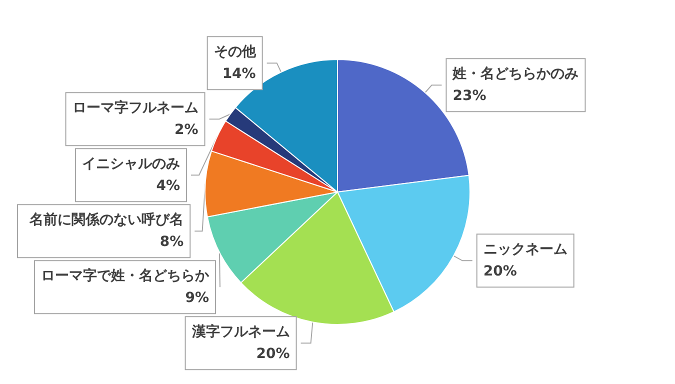  I want to click on slice-label: 名前に関係のない呼び名, so click(106, 219).